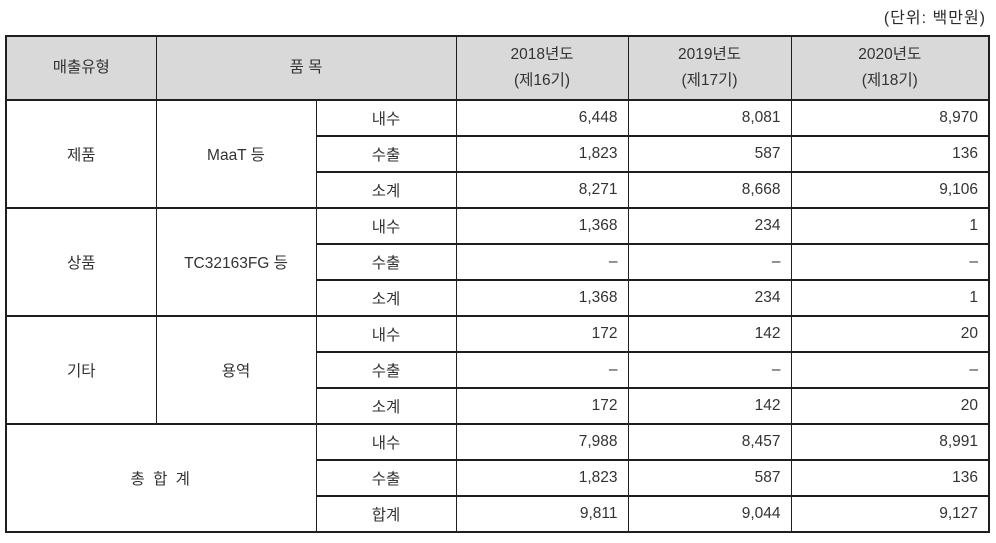 This screenshot has height=543, width=996. I want to click on sales-type-cell: 상품, so click(81, 262).